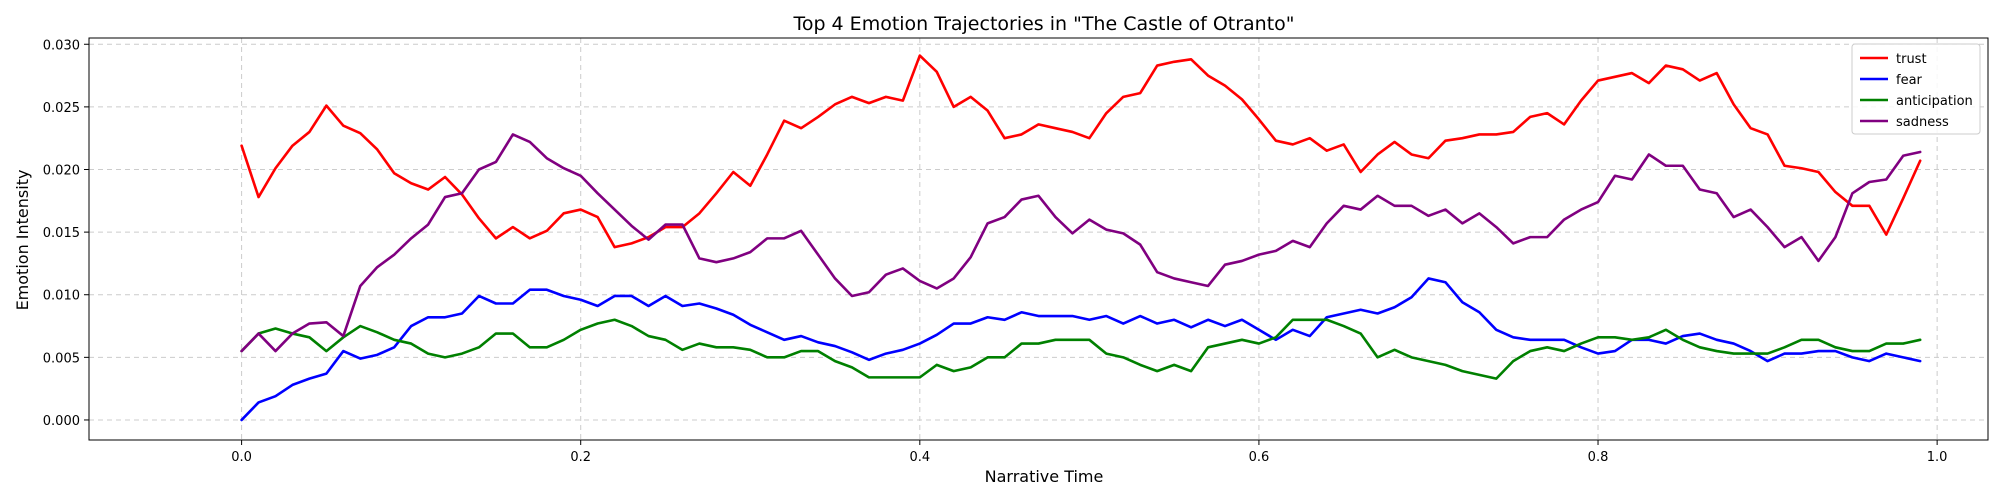 This screenshot has height=504, width=2000. I want to click on y-tick-label: 0.020, so click(61, 170).